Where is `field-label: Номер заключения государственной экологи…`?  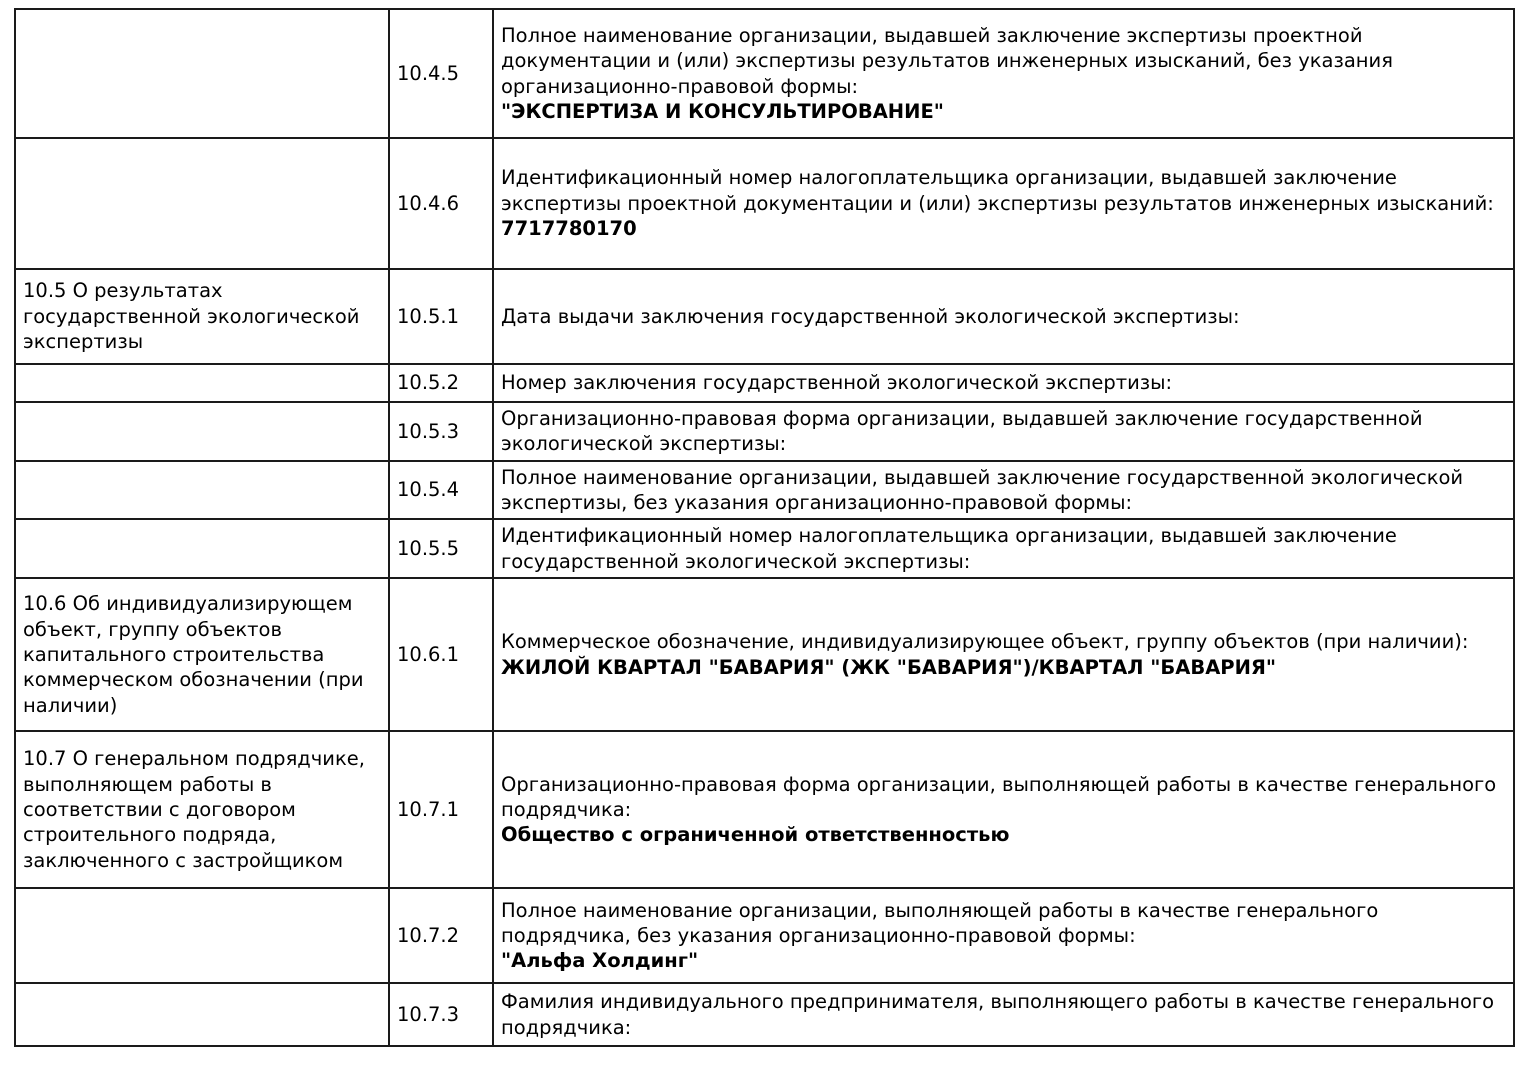
field-label: Номер заключения государственной экологи… is located at coordinates (837, 383).